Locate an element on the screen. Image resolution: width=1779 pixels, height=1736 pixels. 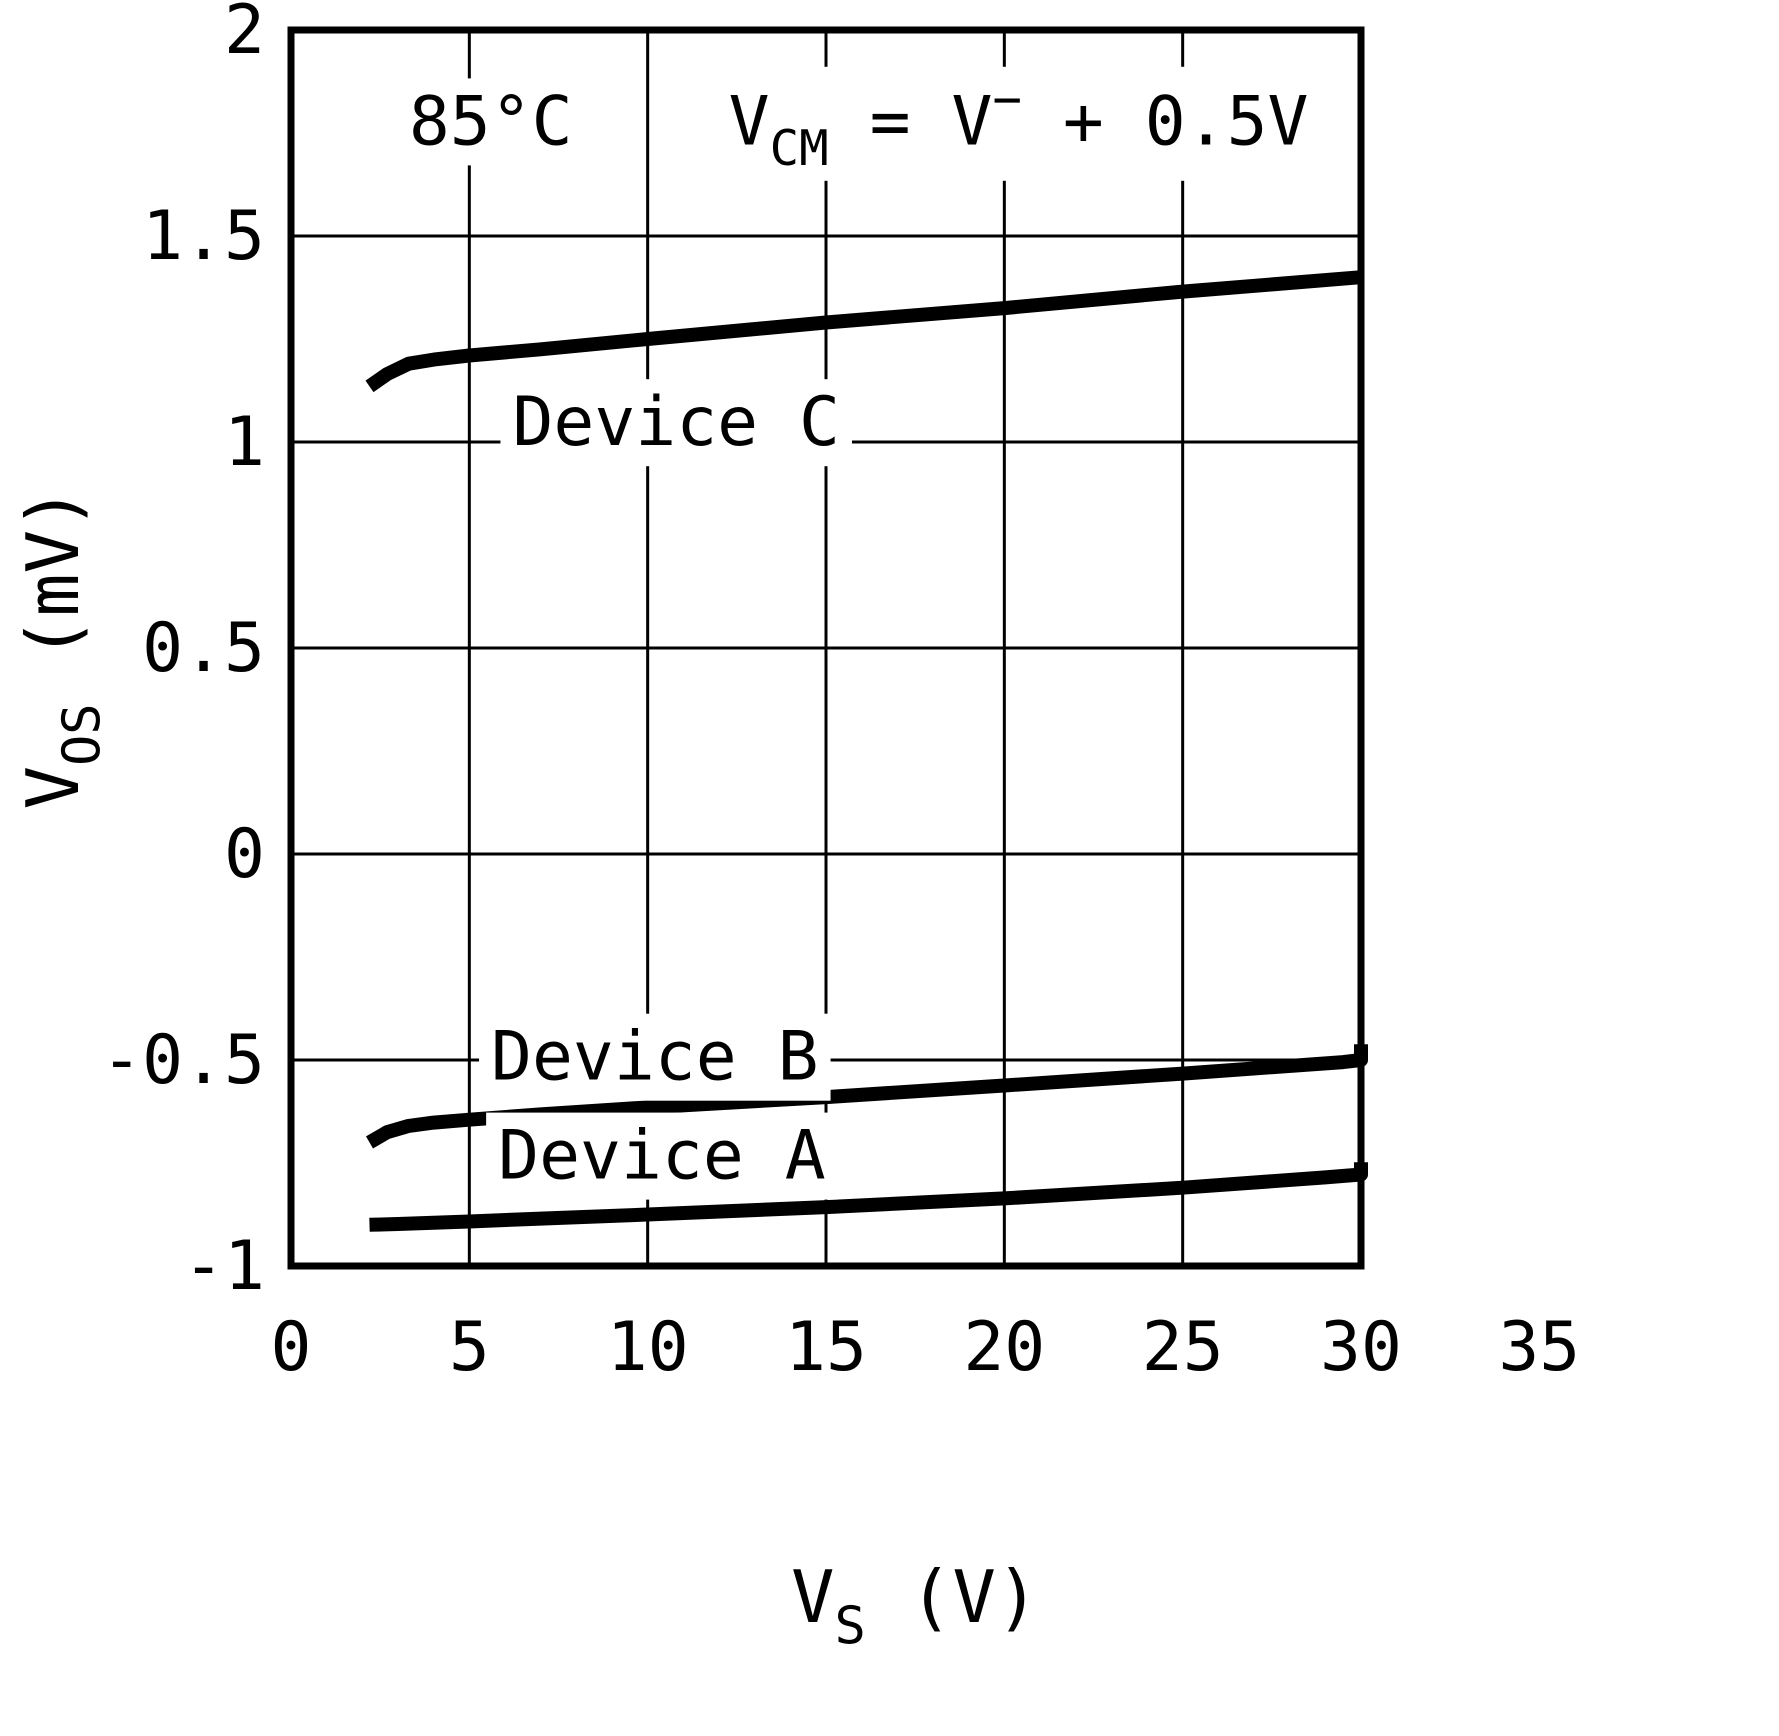
temp-label-bg is located at coordinates (490, 122).